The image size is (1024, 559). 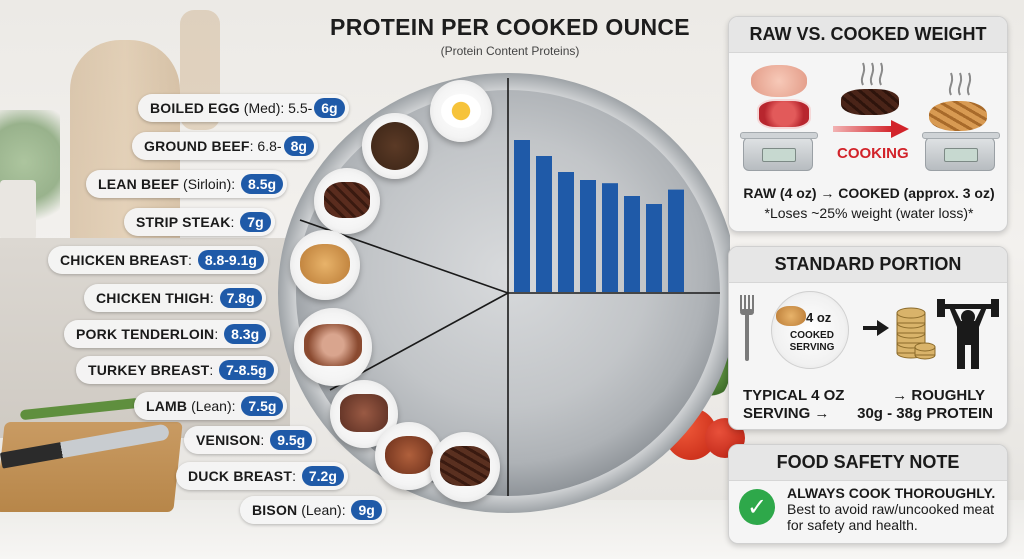 What do you see at coordinates (228, 440) in the screenshot?
I see `protein-name: VENISON` at bounding box center [228, 440].